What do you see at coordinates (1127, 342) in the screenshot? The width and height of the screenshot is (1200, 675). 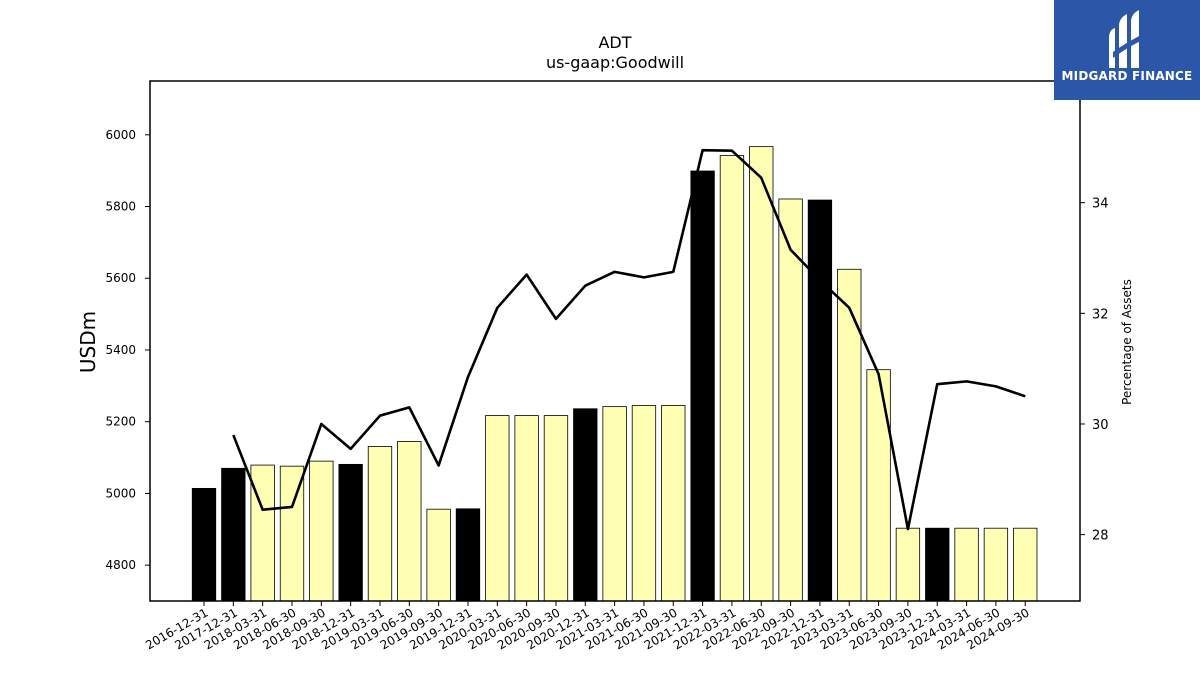 I see `y2-axis-label: Percentage of Assets` at bounding box center [1127, 342].